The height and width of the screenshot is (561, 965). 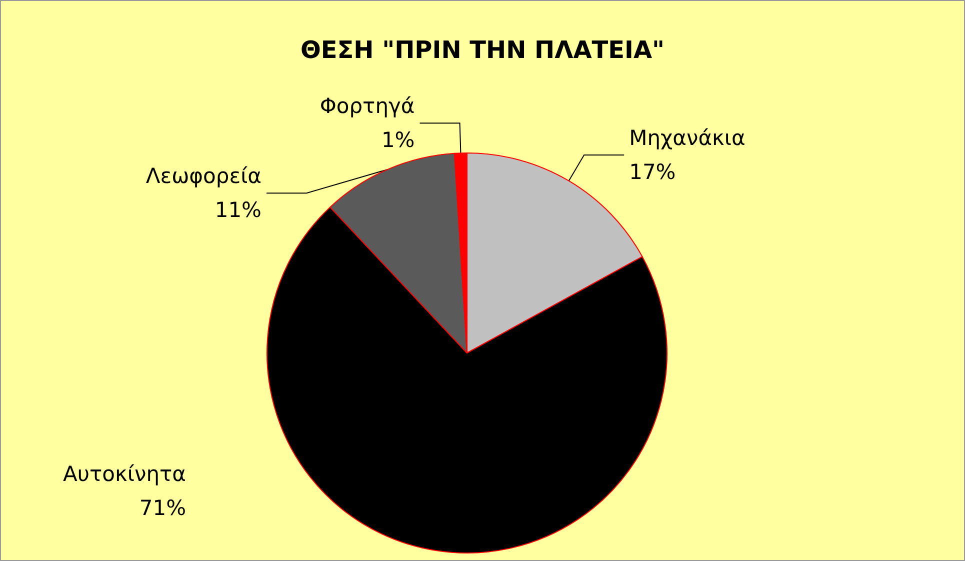 I want to click on slice-label: Φορτηγά, so click(x=367, y=106).